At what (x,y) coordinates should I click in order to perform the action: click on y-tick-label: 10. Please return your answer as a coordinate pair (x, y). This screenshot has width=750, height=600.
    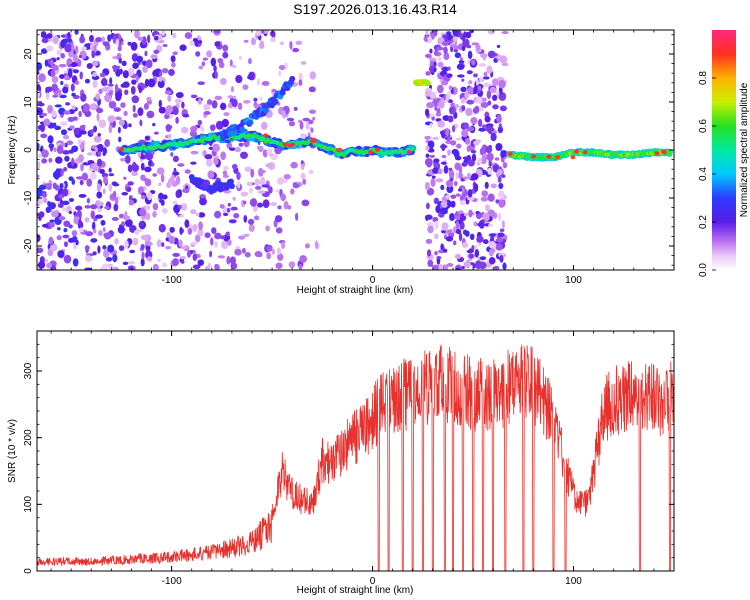
    Looking at the image, I should click on (28, 102).